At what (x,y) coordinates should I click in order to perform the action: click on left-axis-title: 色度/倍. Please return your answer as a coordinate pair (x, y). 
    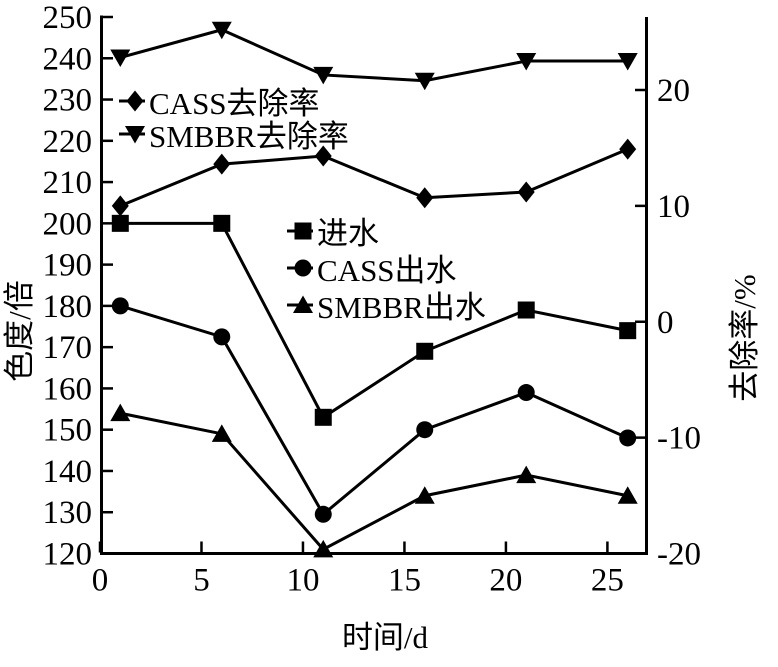
    Looking at the image, I should click on (19, 331).